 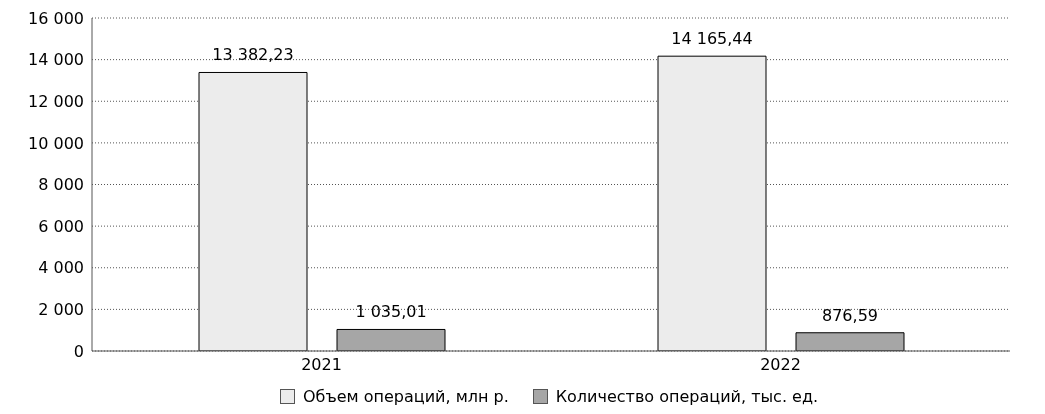 I want to click on y-tick-label: 4 000, so click(x=61, y=268).